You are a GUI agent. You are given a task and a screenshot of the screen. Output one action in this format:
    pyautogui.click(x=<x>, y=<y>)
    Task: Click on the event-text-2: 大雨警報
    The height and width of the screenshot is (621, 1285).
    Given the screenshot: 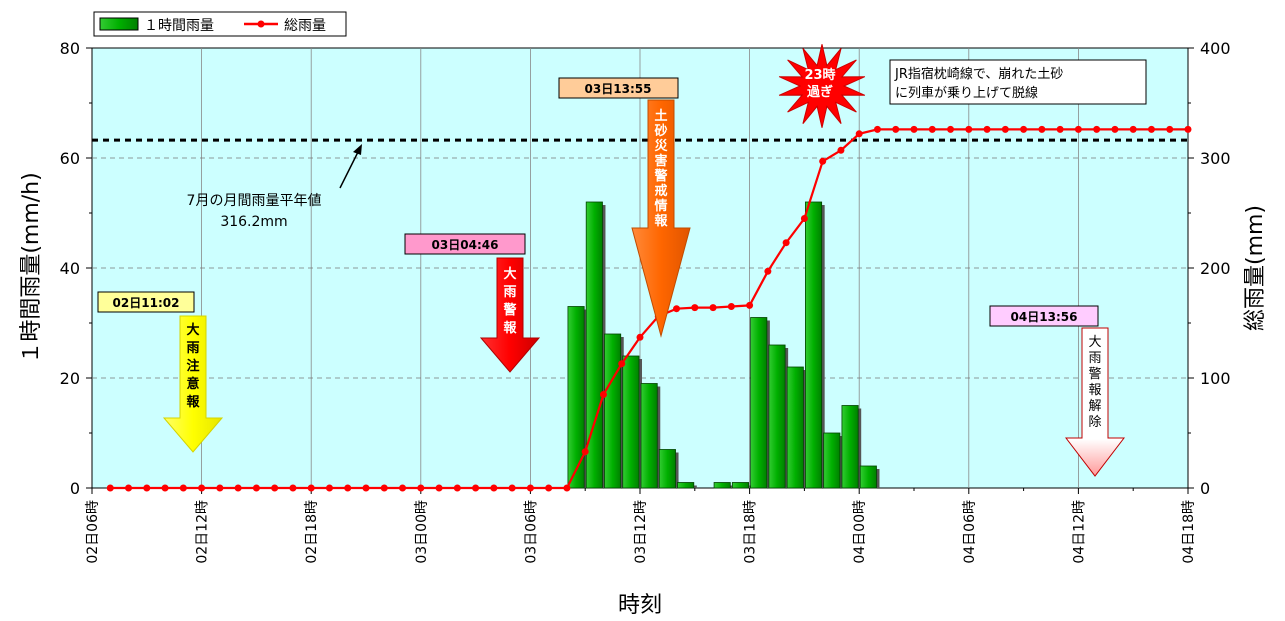 What is the action you would take?
    pyautogui.click(x=510, y=301)
    